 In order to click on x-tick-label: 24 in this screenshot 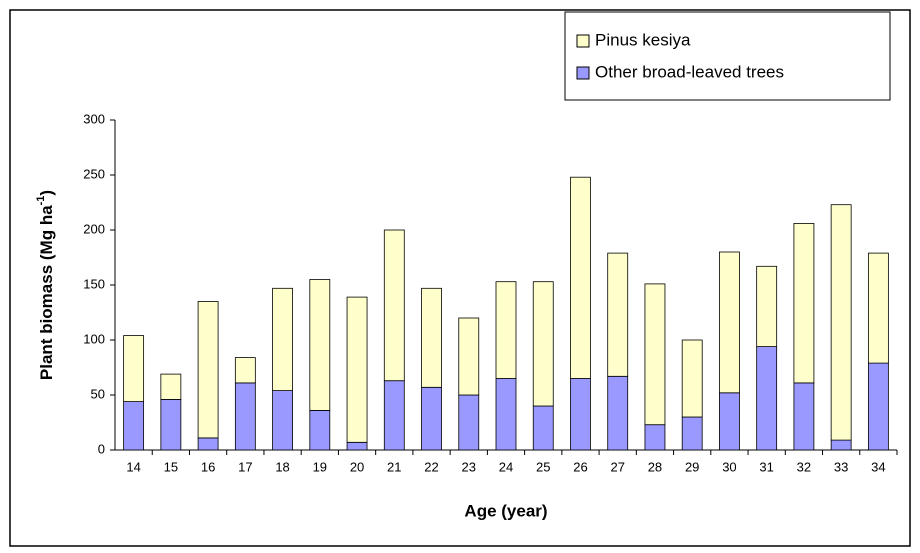, I will do `click(506, 466)`.